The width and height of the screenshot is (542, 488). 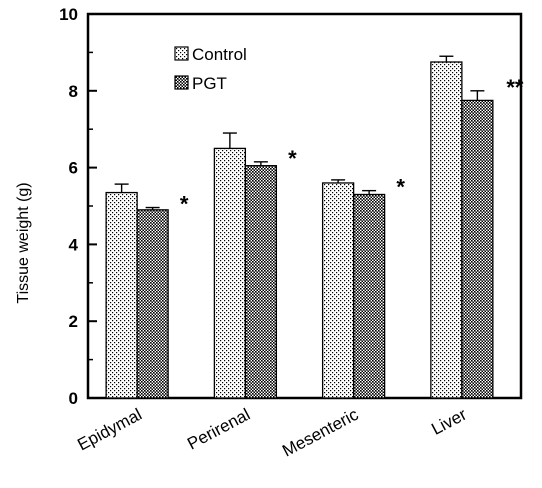 I want to click on y-axis-label: Tissue weight (g), so click(x=23, y=242).